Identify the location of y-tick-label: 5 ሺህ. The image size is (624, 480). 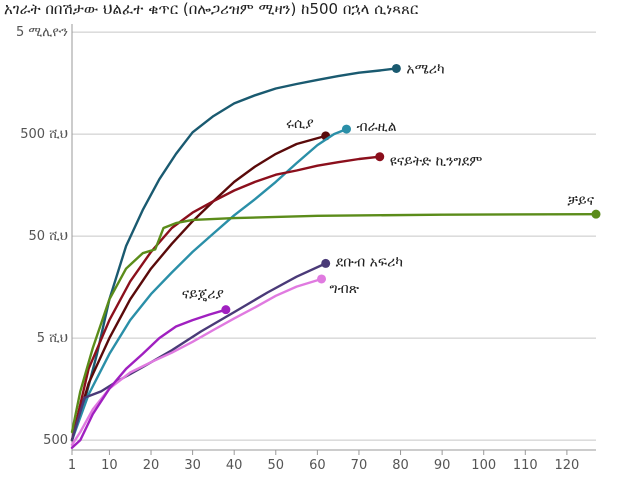
(52, 338).